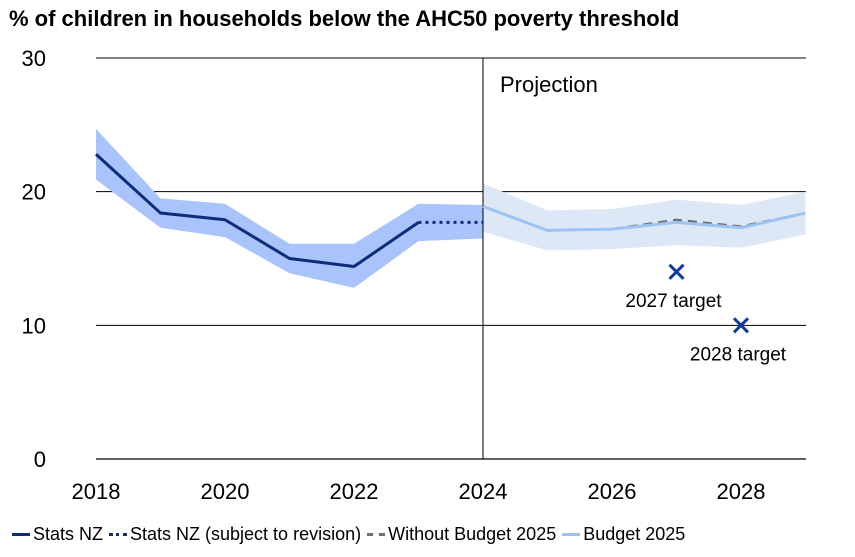 This screenshot has height=557, width=855. What do you see at coordinates (34, 192) in the screenshot?
I see `y-tick-label-20: 20` at bounding box center [34, 192].